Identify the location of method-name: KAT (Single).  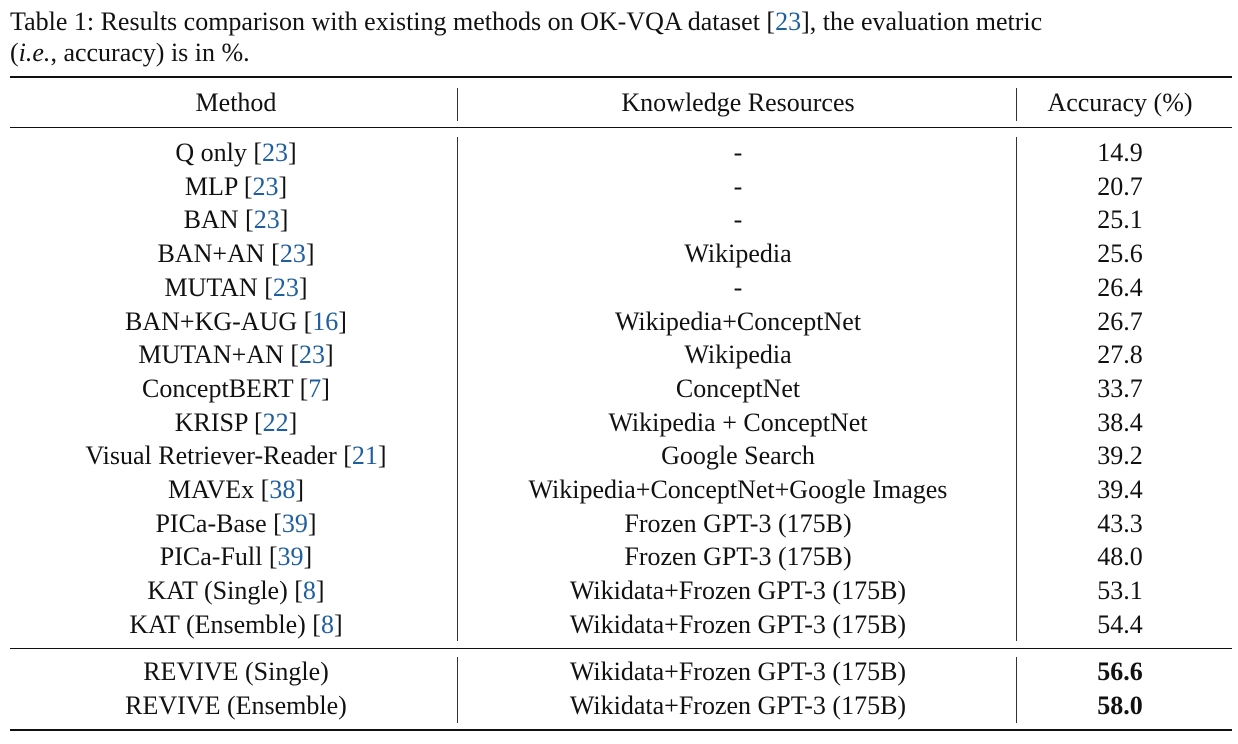
(217, 590).